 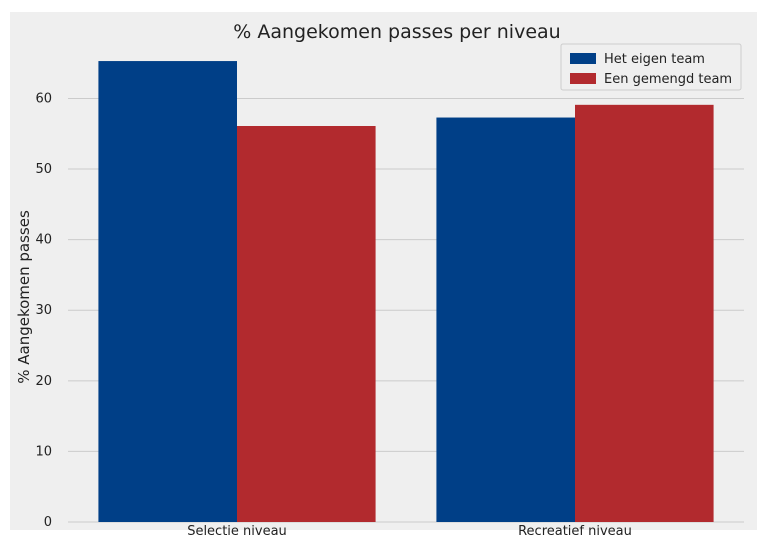 What do you see at coordinates (43, 451) in the screenshot?
I see `y-tick-label: 10` at bounding box center [43, 451].